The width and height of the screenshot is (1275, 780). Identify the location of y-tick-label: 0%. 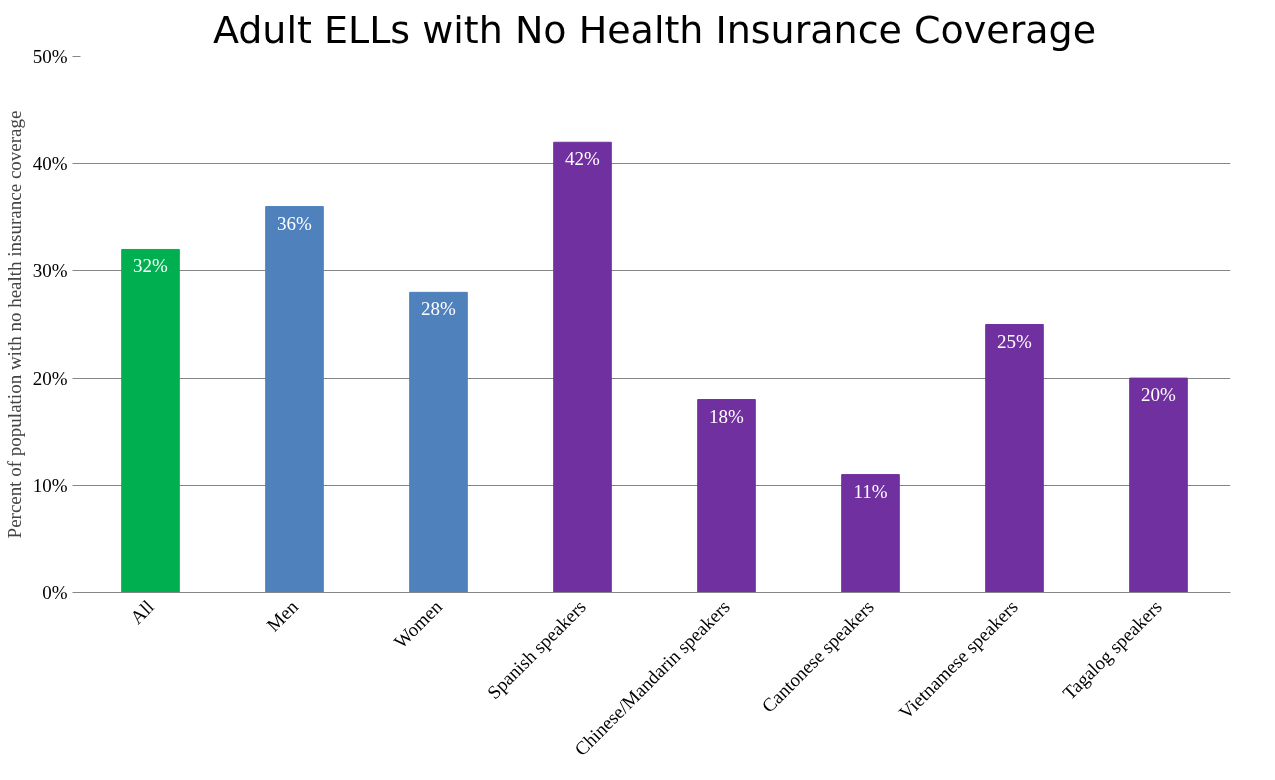
(55, 592).